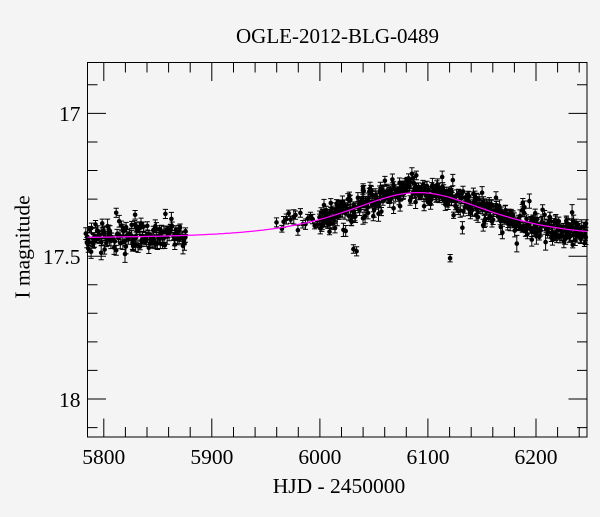 The height and width of the screenshot is (517, 600). What do you see at coordinates (211, 457) in the screenshot?
I see `svg-text: 5900` at bounding box center [211, 457].